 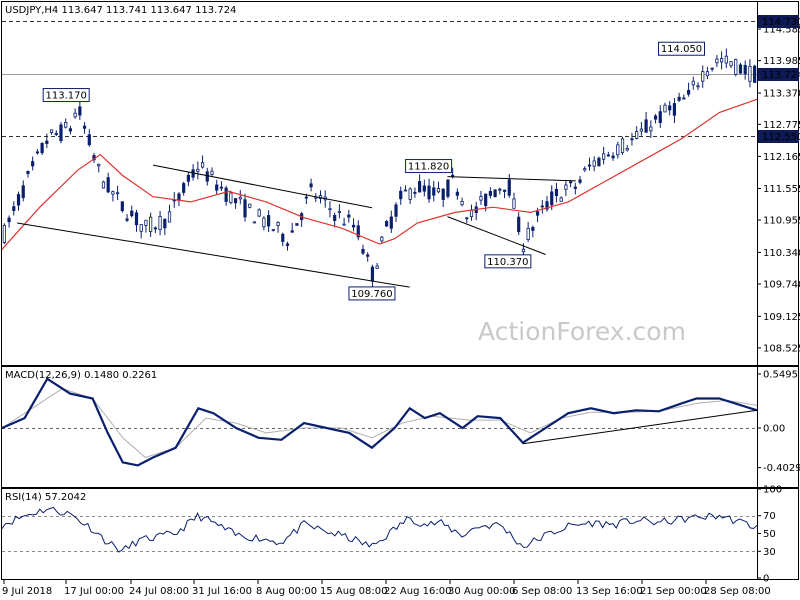 What do you see at coordinates (781, 61) in the screenshot?
I see `y-tick-label: 113.985` at bounding box center [781, 61].